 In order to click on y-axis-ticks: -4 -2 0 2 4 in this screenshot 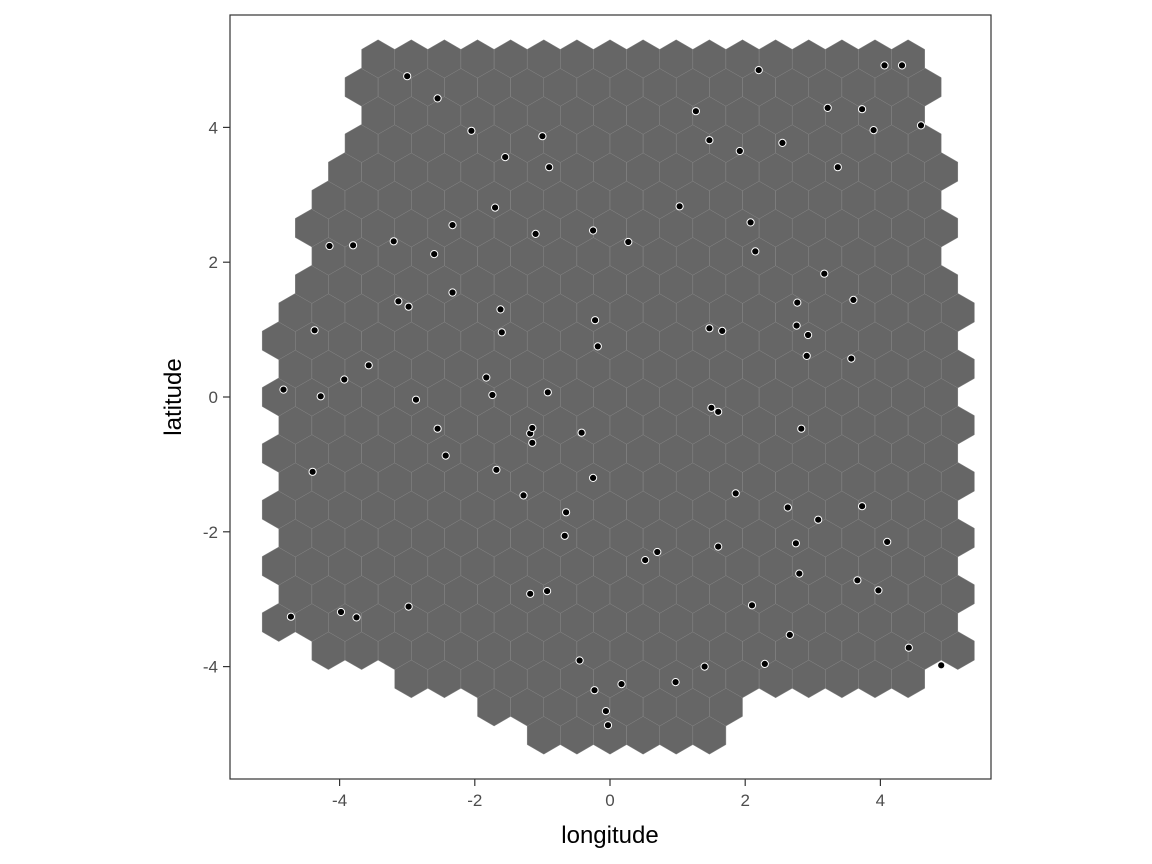, I will do `click(216, 397)`.